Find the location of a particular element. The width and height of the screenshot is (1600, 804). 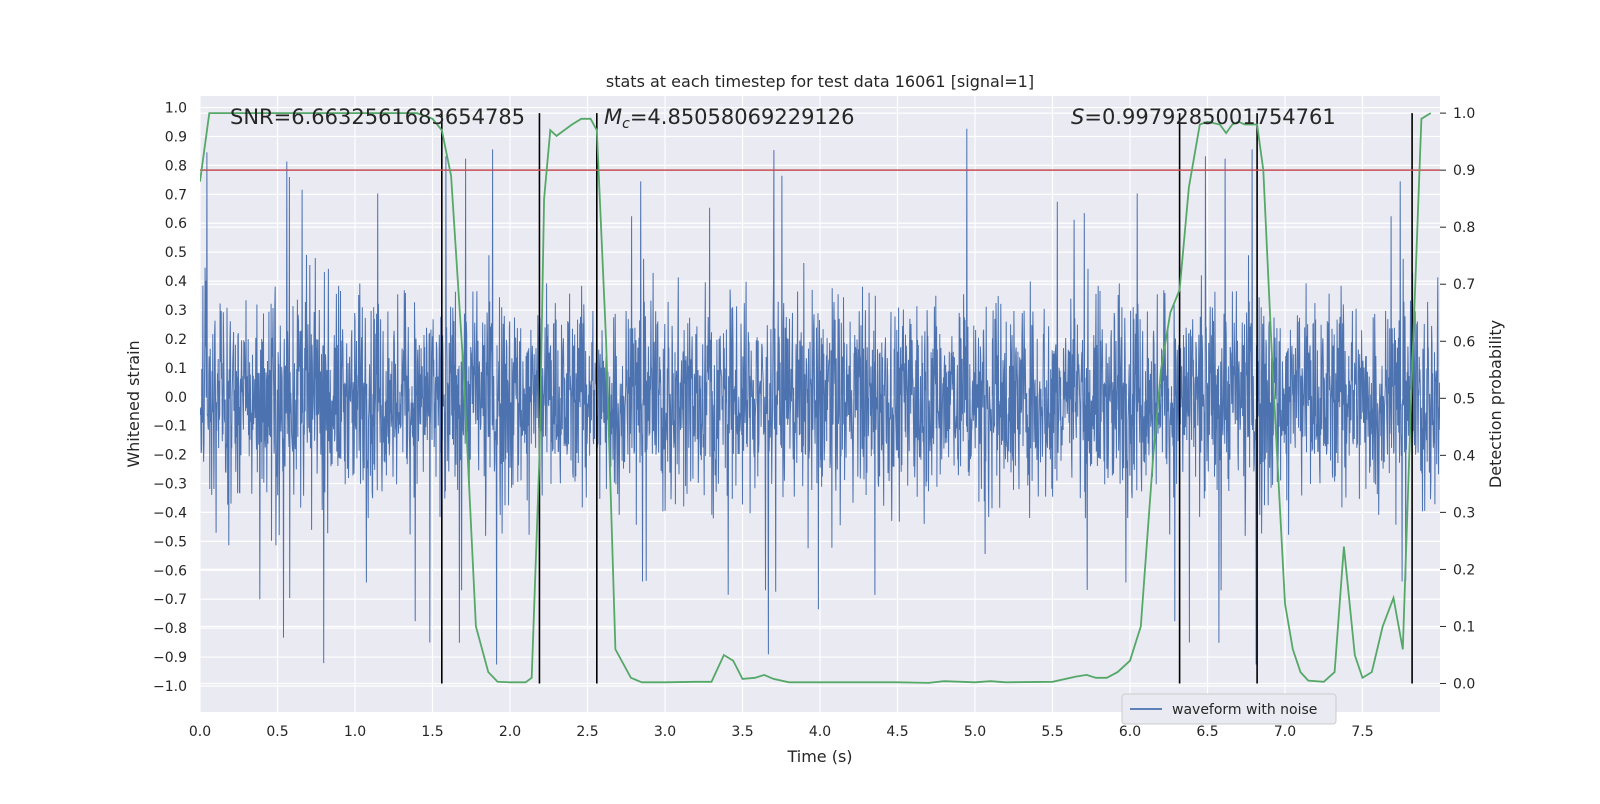

snr-annotation: SNR=6.6632561683654785 is located at coordinates (377, 117).